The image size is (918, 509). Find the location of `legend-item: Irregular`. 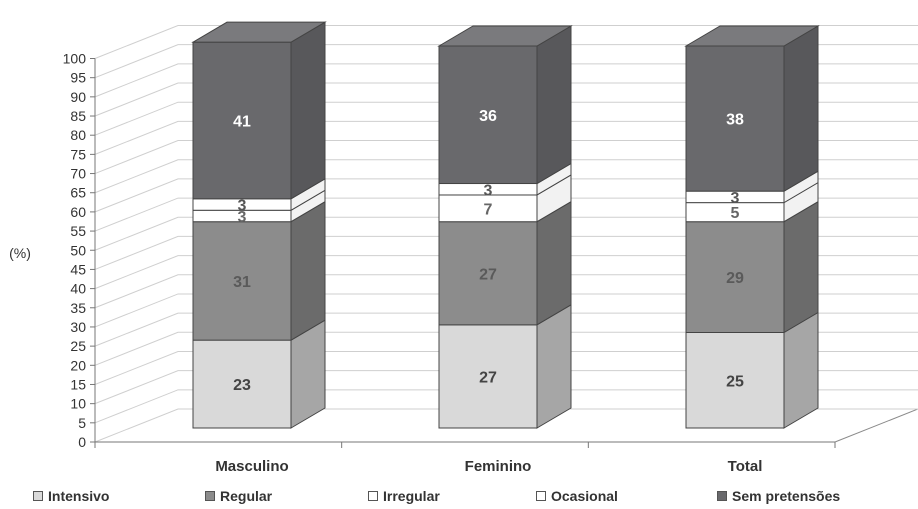

legend-item: Irregular is located at coordinates (404, 496).